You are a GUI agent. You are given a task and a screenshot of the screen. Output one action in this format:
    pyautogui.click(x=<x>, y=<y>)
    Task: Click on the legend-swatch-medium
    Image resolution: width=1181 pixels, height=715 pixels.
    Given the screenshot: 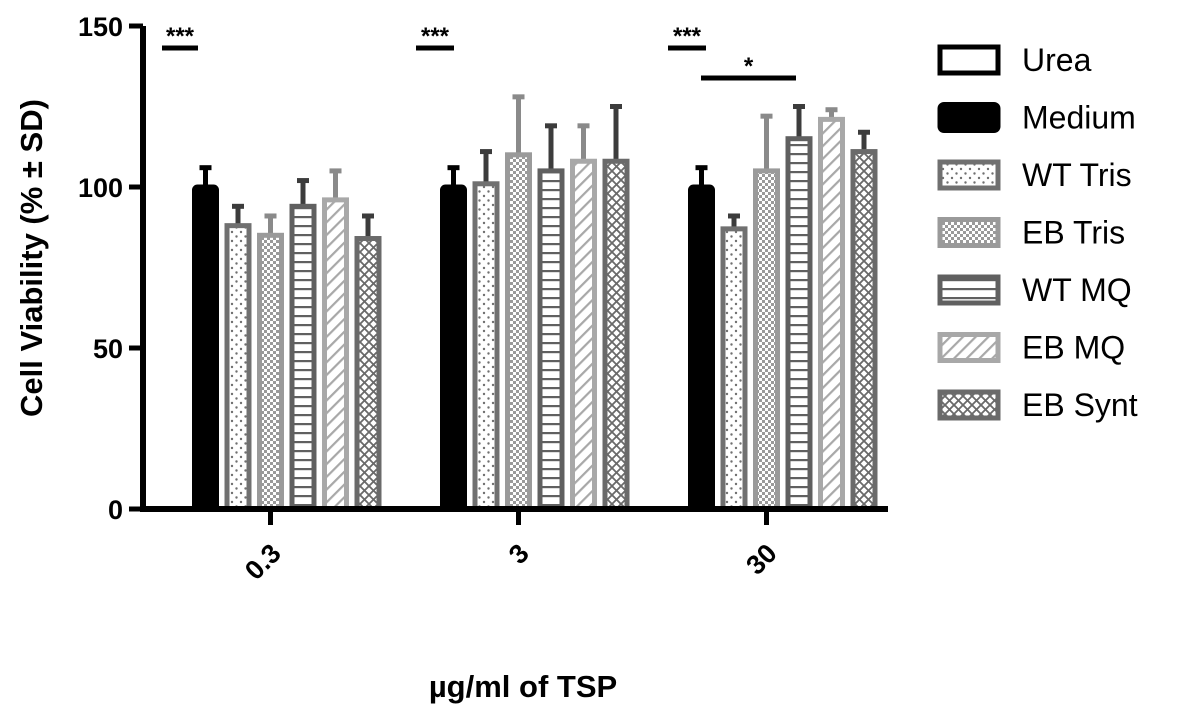 What is the action you would take?
    pyautogui.click(x=969, y=117)
    